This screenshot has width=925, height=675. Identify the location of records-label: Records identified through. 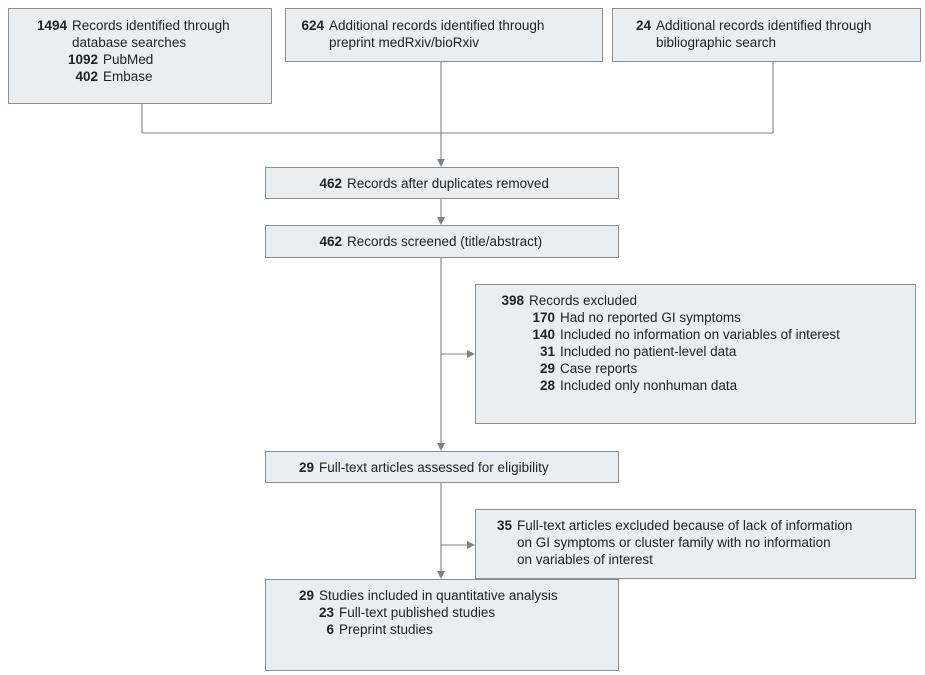
(151, 25).